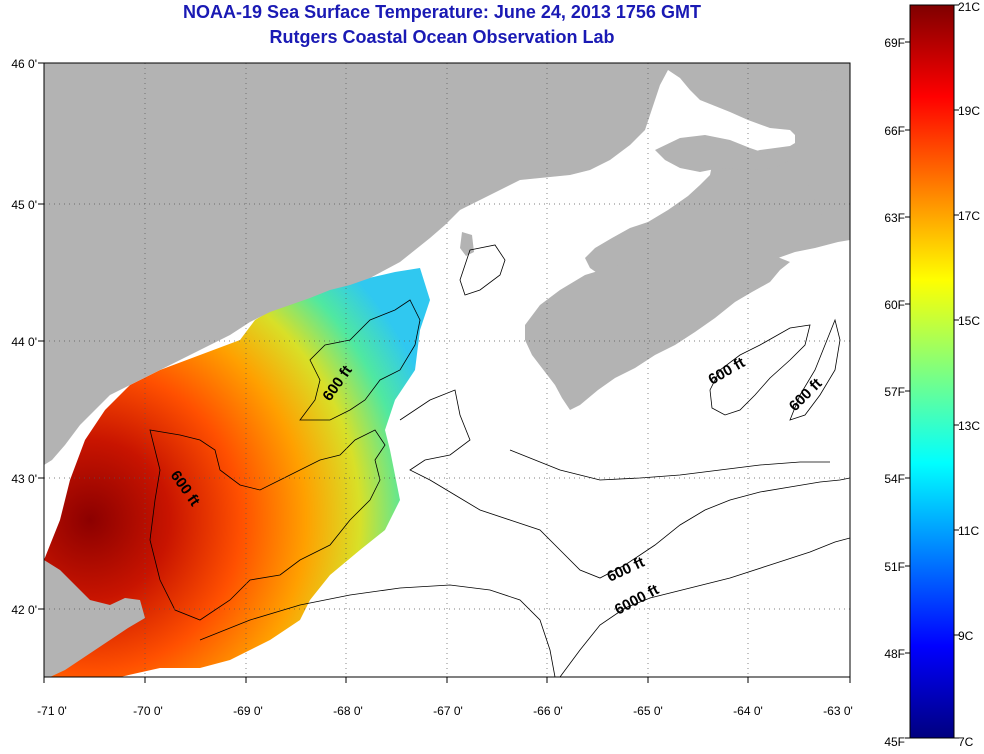 The image size is (984, 754). What do you see at coordinates (966, 742) in the screenshot?
I see `celsius-label: 7C` at bounding box center [966, 742].